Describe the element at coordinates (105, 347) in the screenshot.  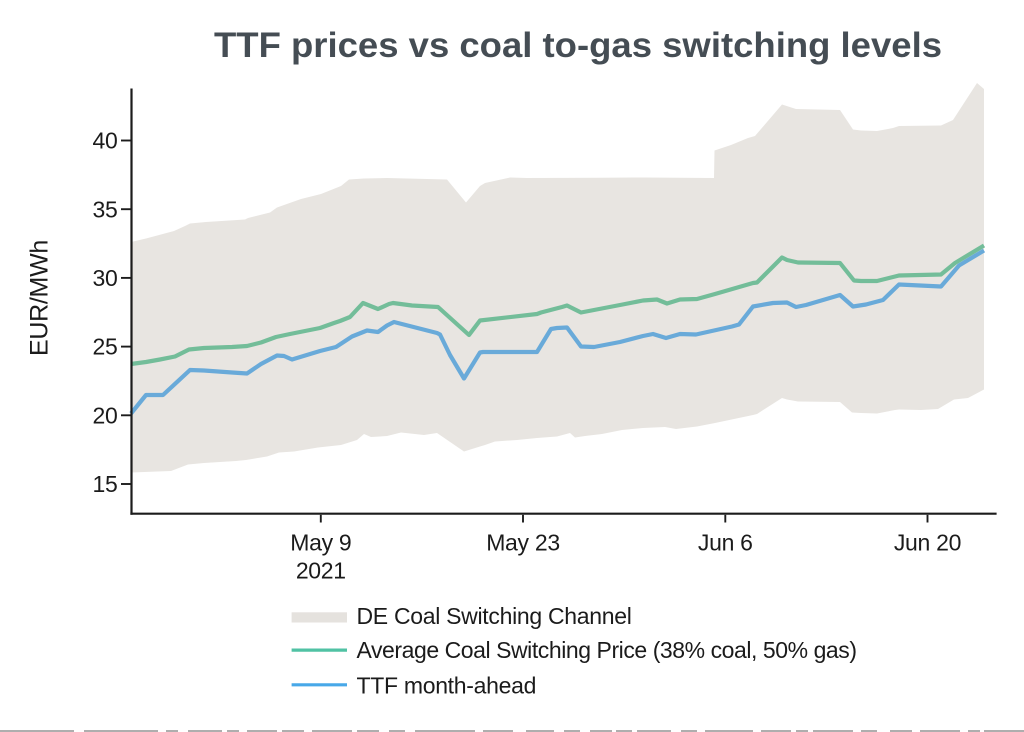
I see `svg-text: 25` at that location.